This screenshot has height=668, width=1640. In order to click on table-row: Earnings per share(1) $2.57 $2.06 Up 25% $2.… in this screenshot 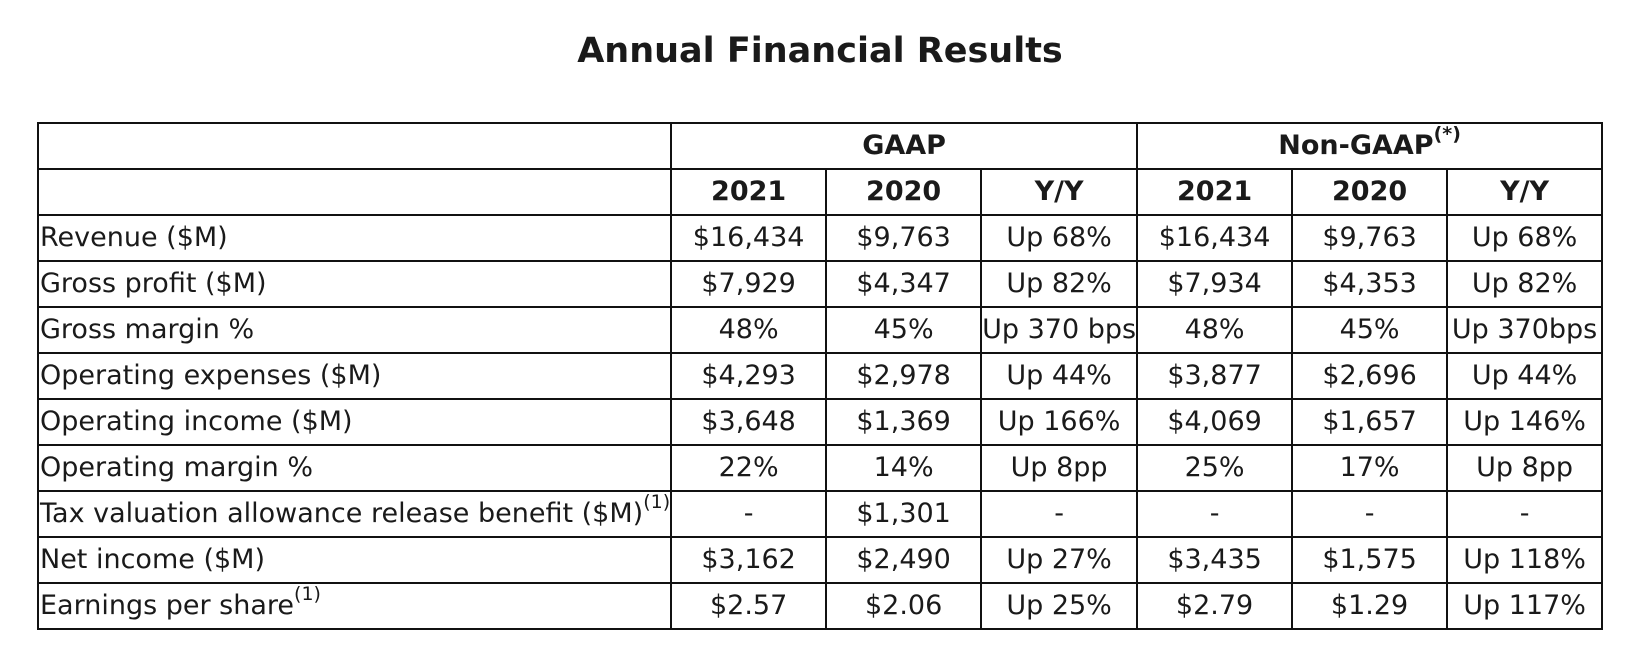, I will do `click(820, 606)`.